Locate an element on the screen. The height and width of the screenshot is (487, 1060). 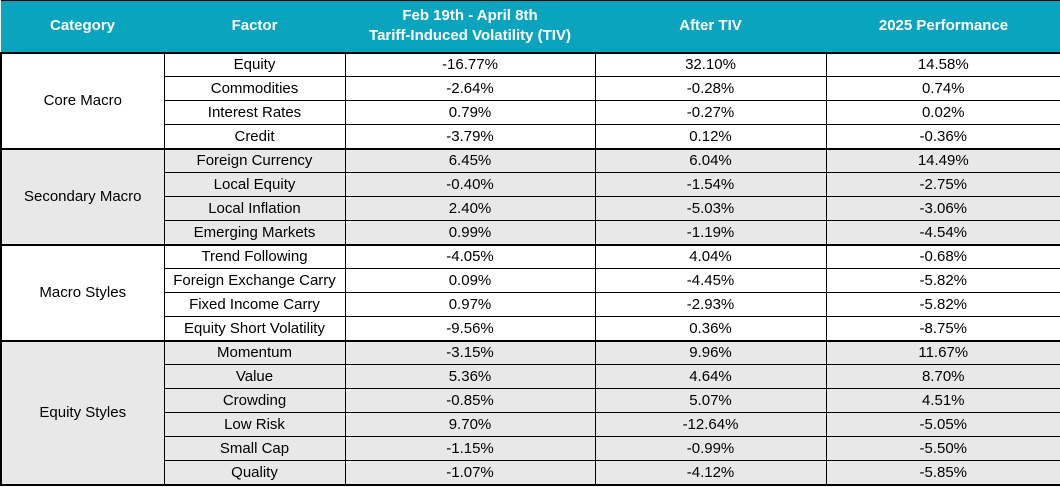
tiv-cell: 0.09% is located at coordinates (470, 280).